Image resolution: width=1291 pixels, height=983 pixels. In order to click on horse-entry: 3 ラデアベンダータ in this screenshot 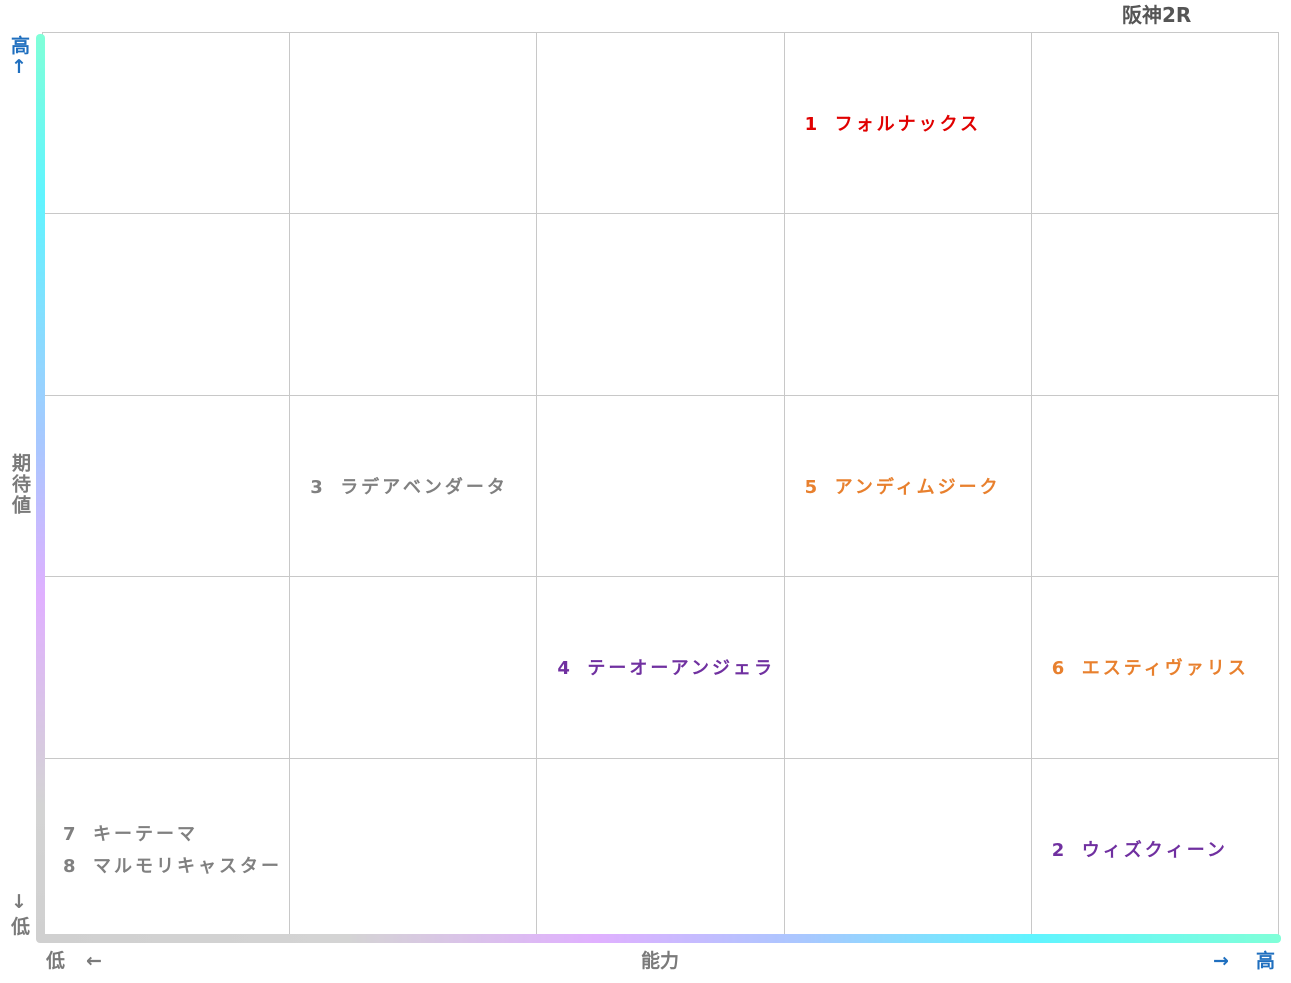, I will do `click(423, 486)`.